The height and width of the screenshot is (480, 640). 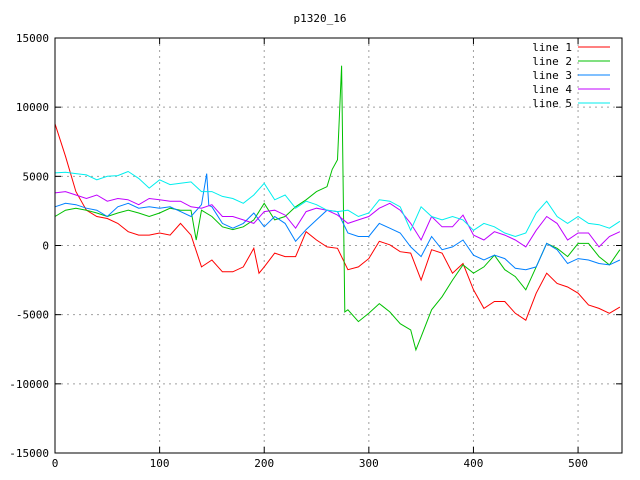 What do you see at coordinates (32, 315) in the screenshot?
I see `y-tick-label: -5000` at bounding box center [32, 315].